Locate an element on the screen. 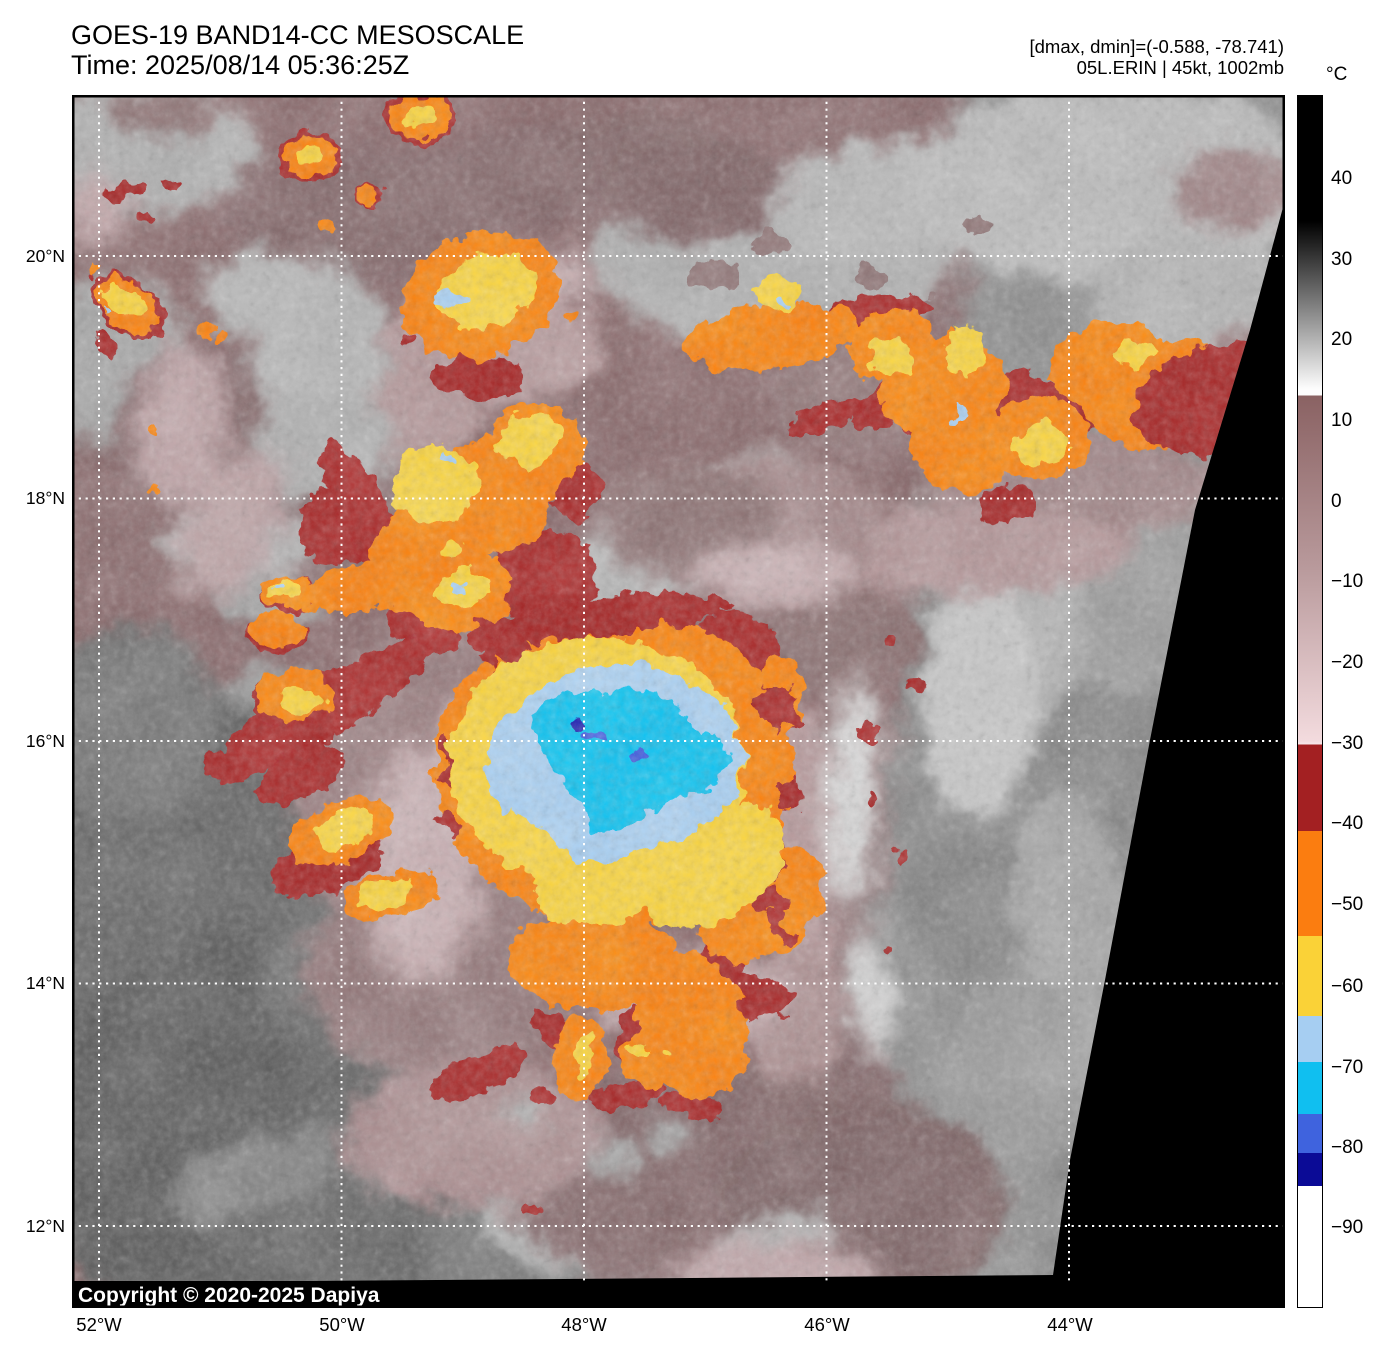 This screenshot has height=1359, width=1390. svg-text: Copyright © 2020-2025 Dapiya is located at coordinates (229, 1295).